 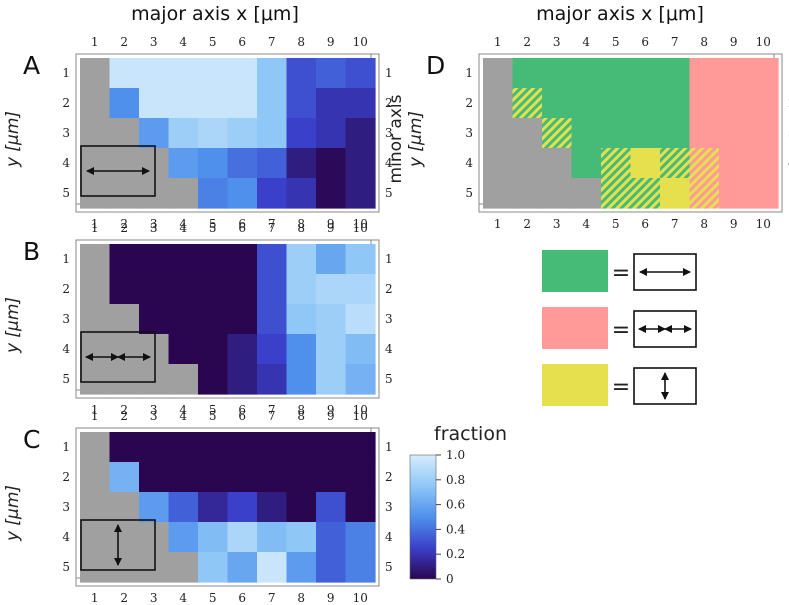 I want to click on colorbar-tick-label: 1.0, so click(x=455, y=455).